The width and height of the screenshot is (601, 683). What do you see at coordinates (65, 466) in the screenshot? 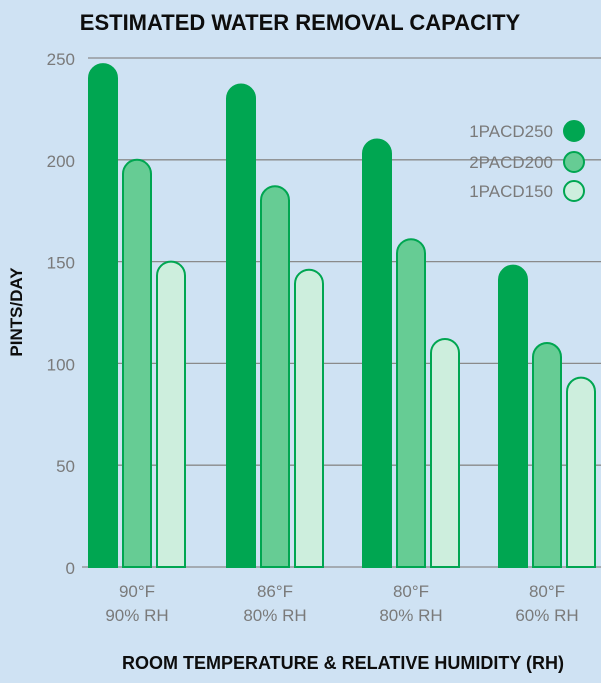
I see `y-tick-label: 50` at bounding box center [65, 466].